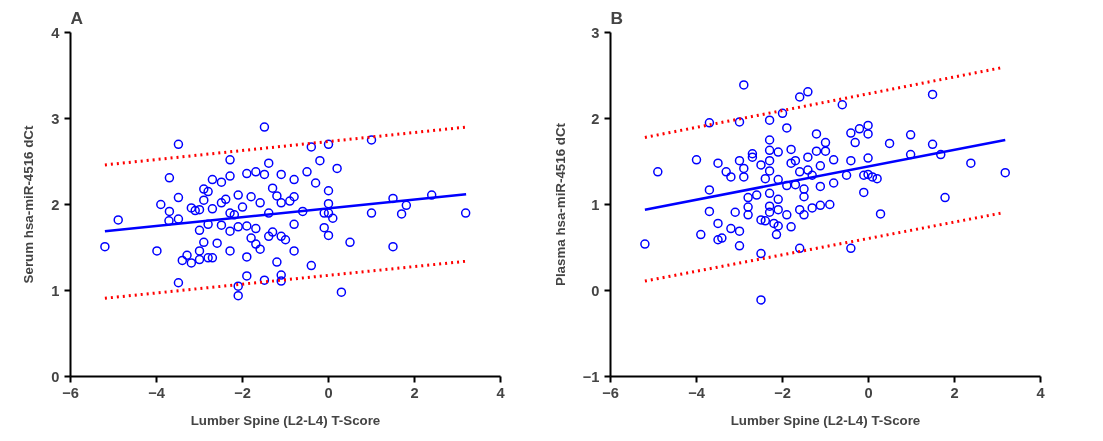  Describe the element at coordinates (591, 376) in the screenshot. I see `y-tick-label: −1` at that location.